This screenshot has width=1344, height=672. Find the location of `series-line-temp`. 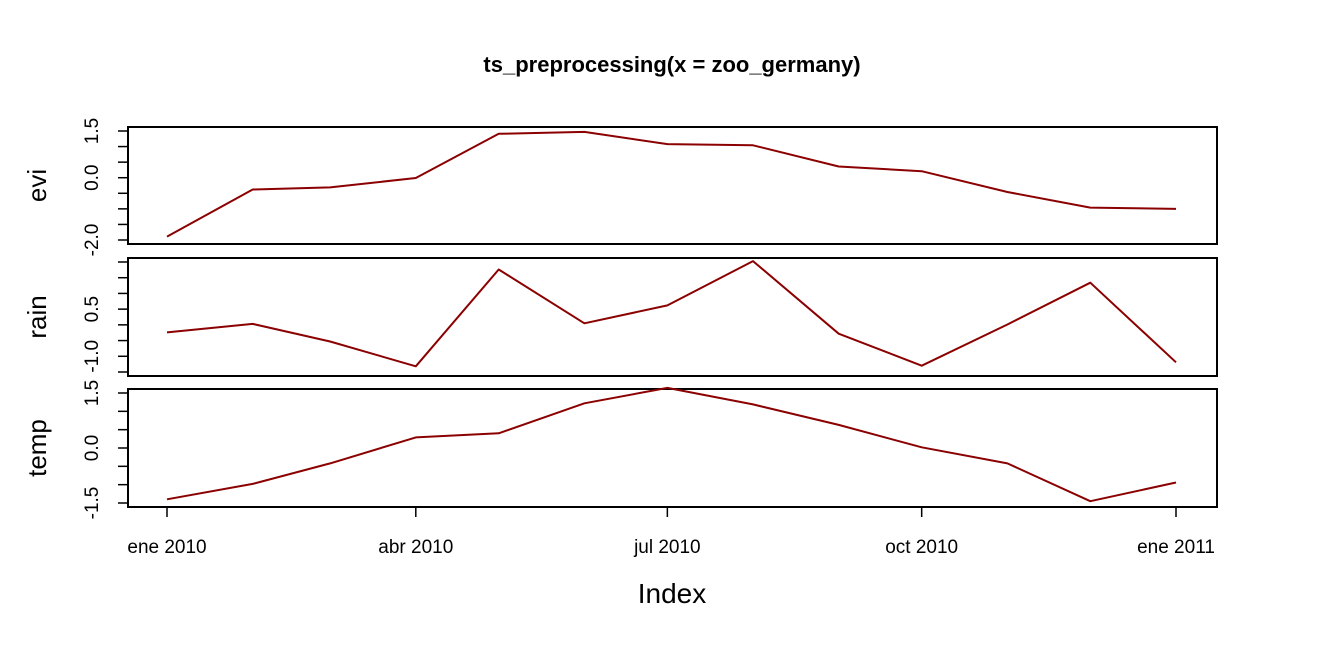

series-line-temp is located at coordinates (671, 444).